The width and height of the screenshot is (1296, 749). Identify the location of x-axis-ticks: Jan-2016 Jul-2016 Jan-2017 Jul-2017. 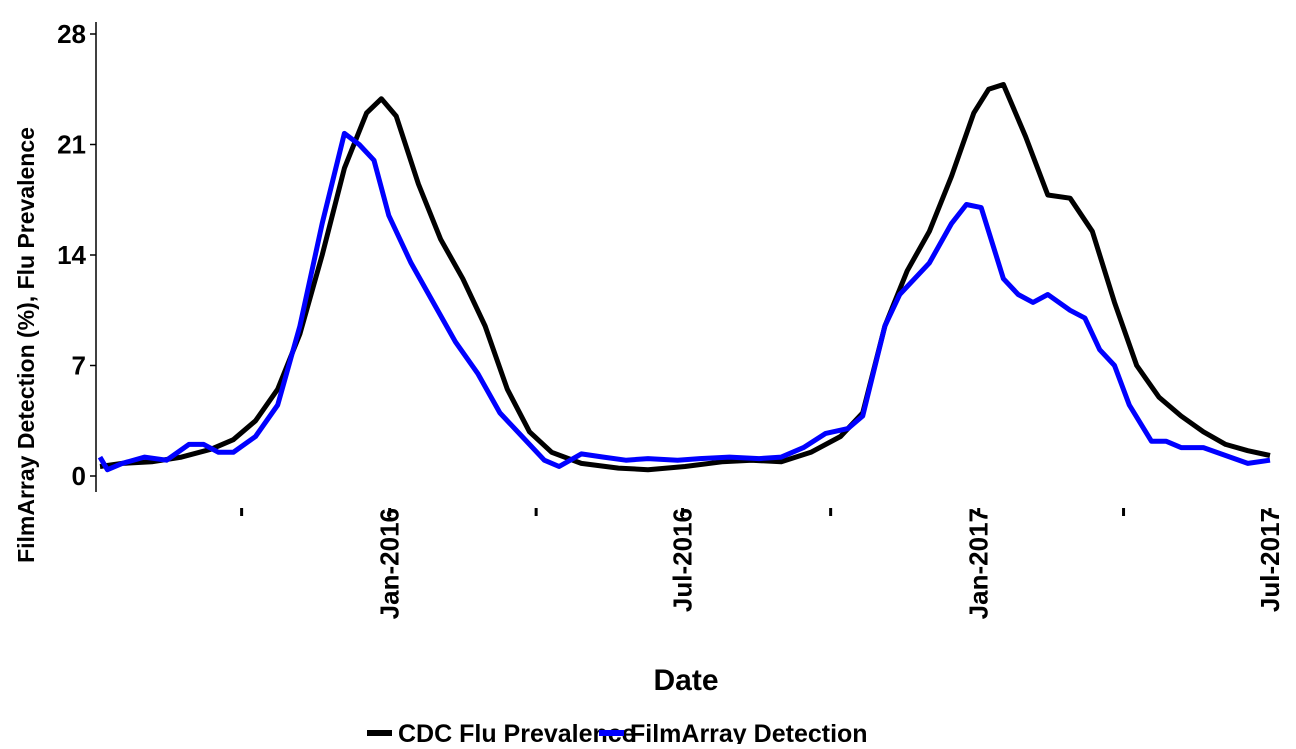
(762, 563).